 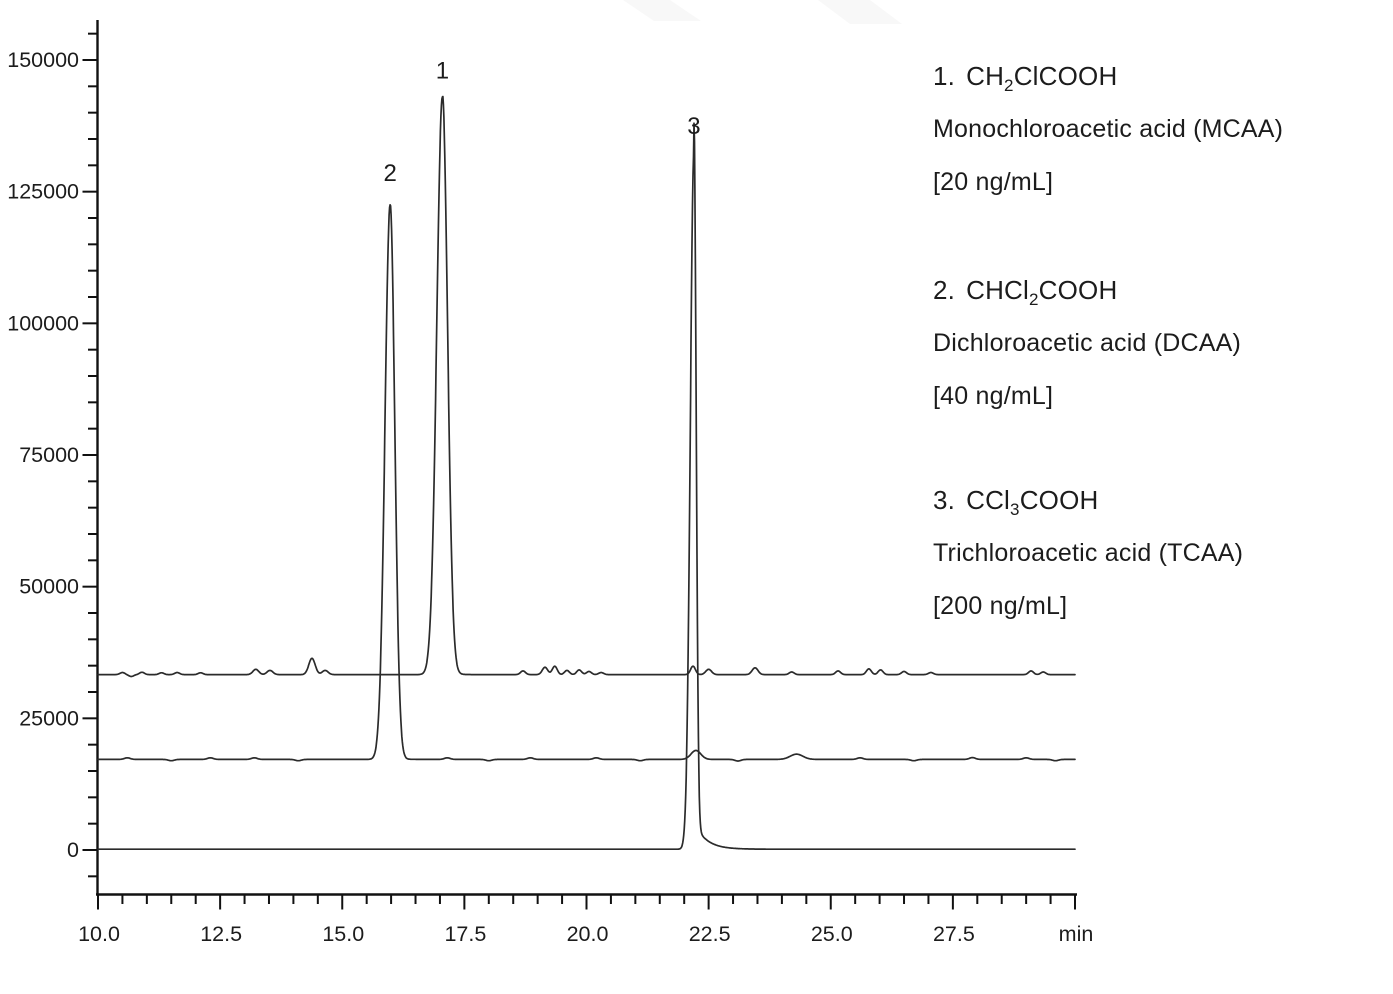 What do you see at coordinates (944, 500) in the screenshot?
I see `legend-number: 3.` at bounding box center [944, 500].